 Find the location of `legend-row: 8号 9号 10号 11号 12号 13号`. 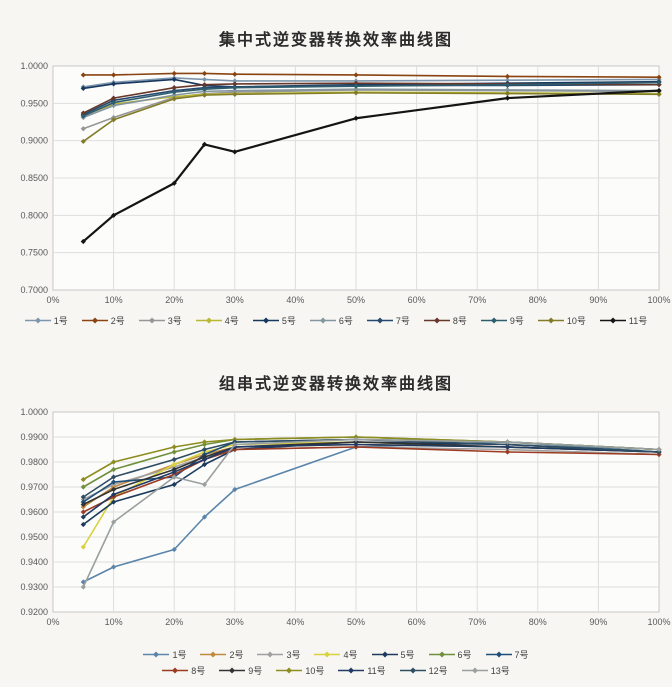

legend-row: 8号 9号 10号 11号 12号 13号 is located at coordinates (336, 670).